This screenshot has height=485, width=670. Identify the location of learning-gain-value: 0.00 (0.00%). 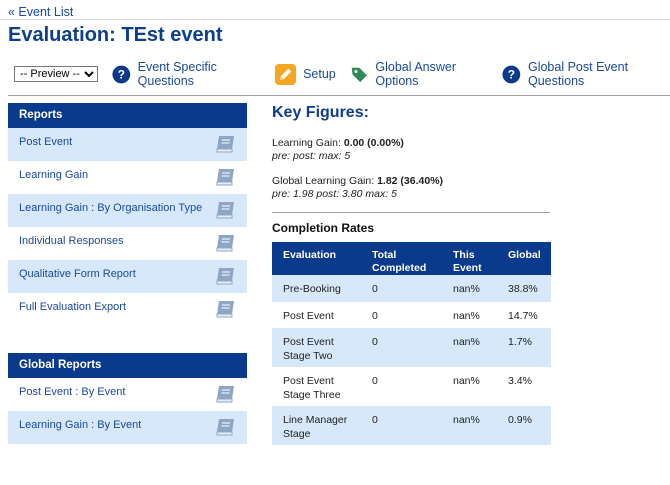
(373, 143).